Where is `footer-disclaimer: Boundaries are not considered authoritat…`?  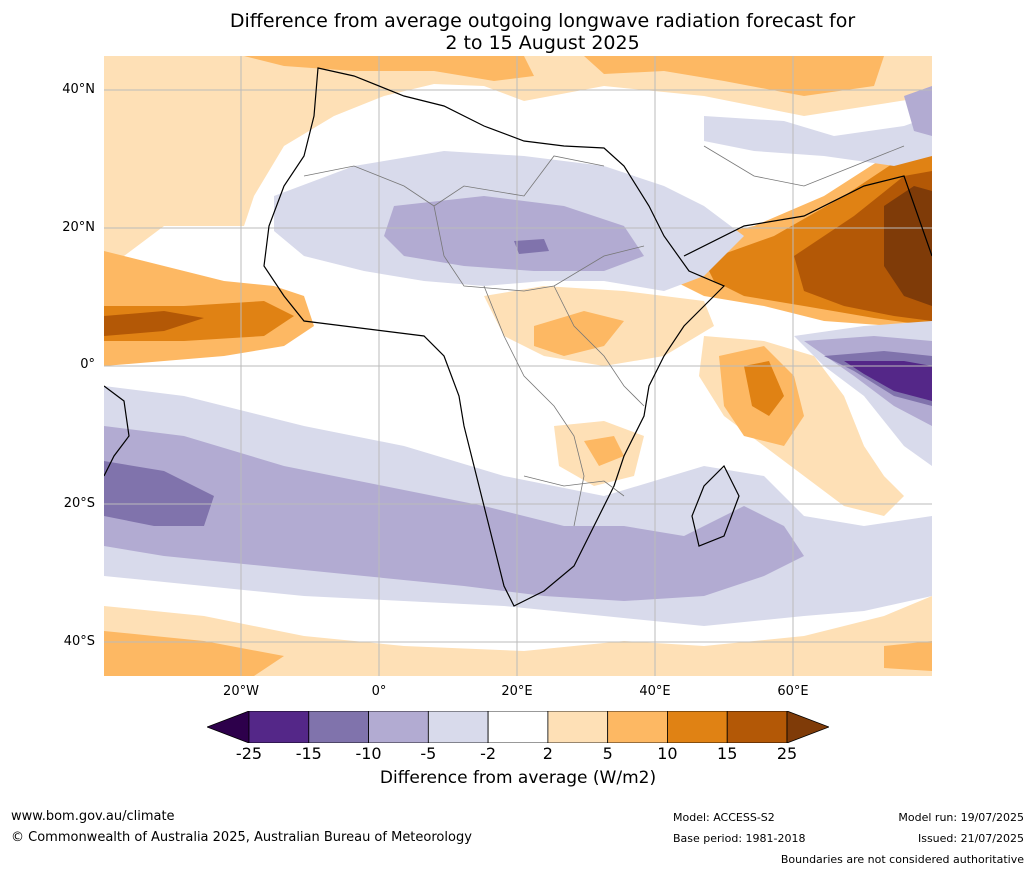
footer-disclaimer: Boundaries are not considered authoritat… is located at coordinates (902, 859).